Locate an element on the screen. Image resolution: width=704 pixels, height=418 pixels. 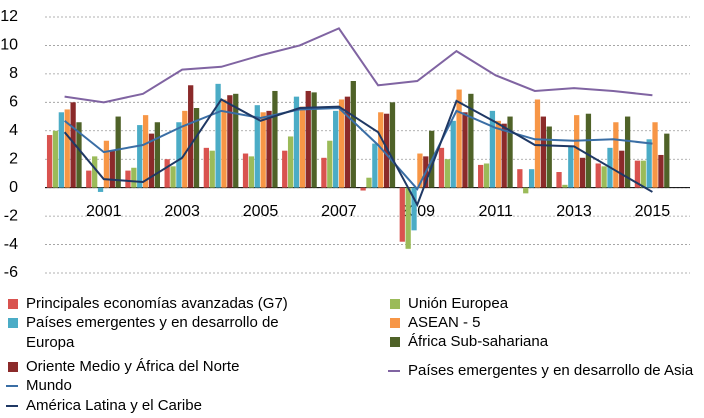
y-tick-label: -6 is located at coordinates (11, 272).